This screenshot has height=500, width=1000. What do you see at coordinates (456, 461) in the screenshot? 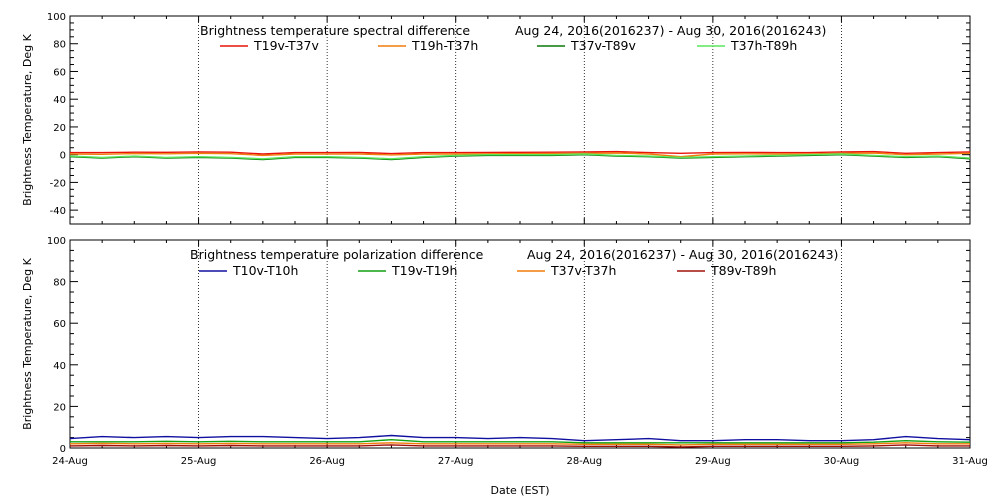
I see `x-tick-label: 27-Aug` at bounding box center [456, 461].